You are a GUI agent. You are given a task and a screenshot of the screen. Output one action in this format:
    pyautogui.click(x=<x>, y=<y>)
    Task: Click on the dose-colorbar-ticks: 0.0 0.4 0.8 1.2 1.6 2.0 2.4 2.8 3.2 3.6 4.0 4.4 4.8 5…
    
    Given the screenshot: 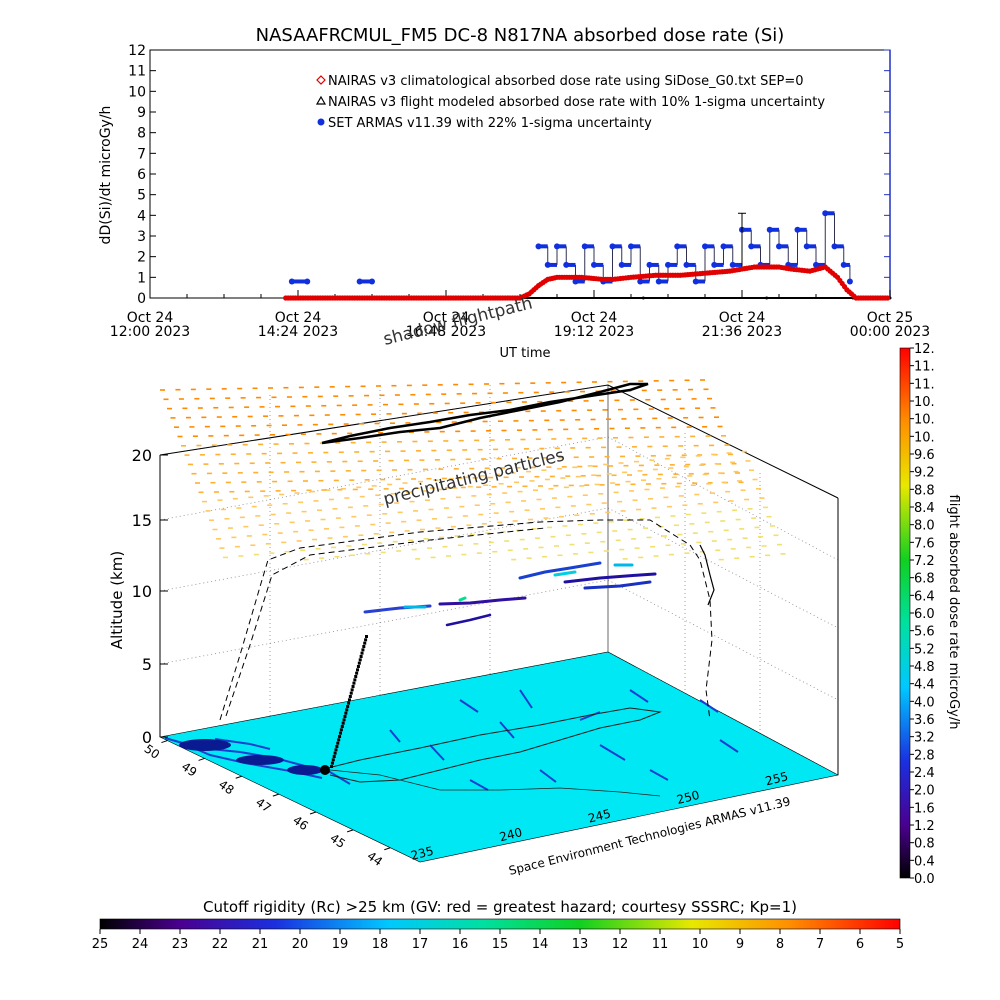 What is the action you would take?
    pyautogui.click(x=922, y=614)
    